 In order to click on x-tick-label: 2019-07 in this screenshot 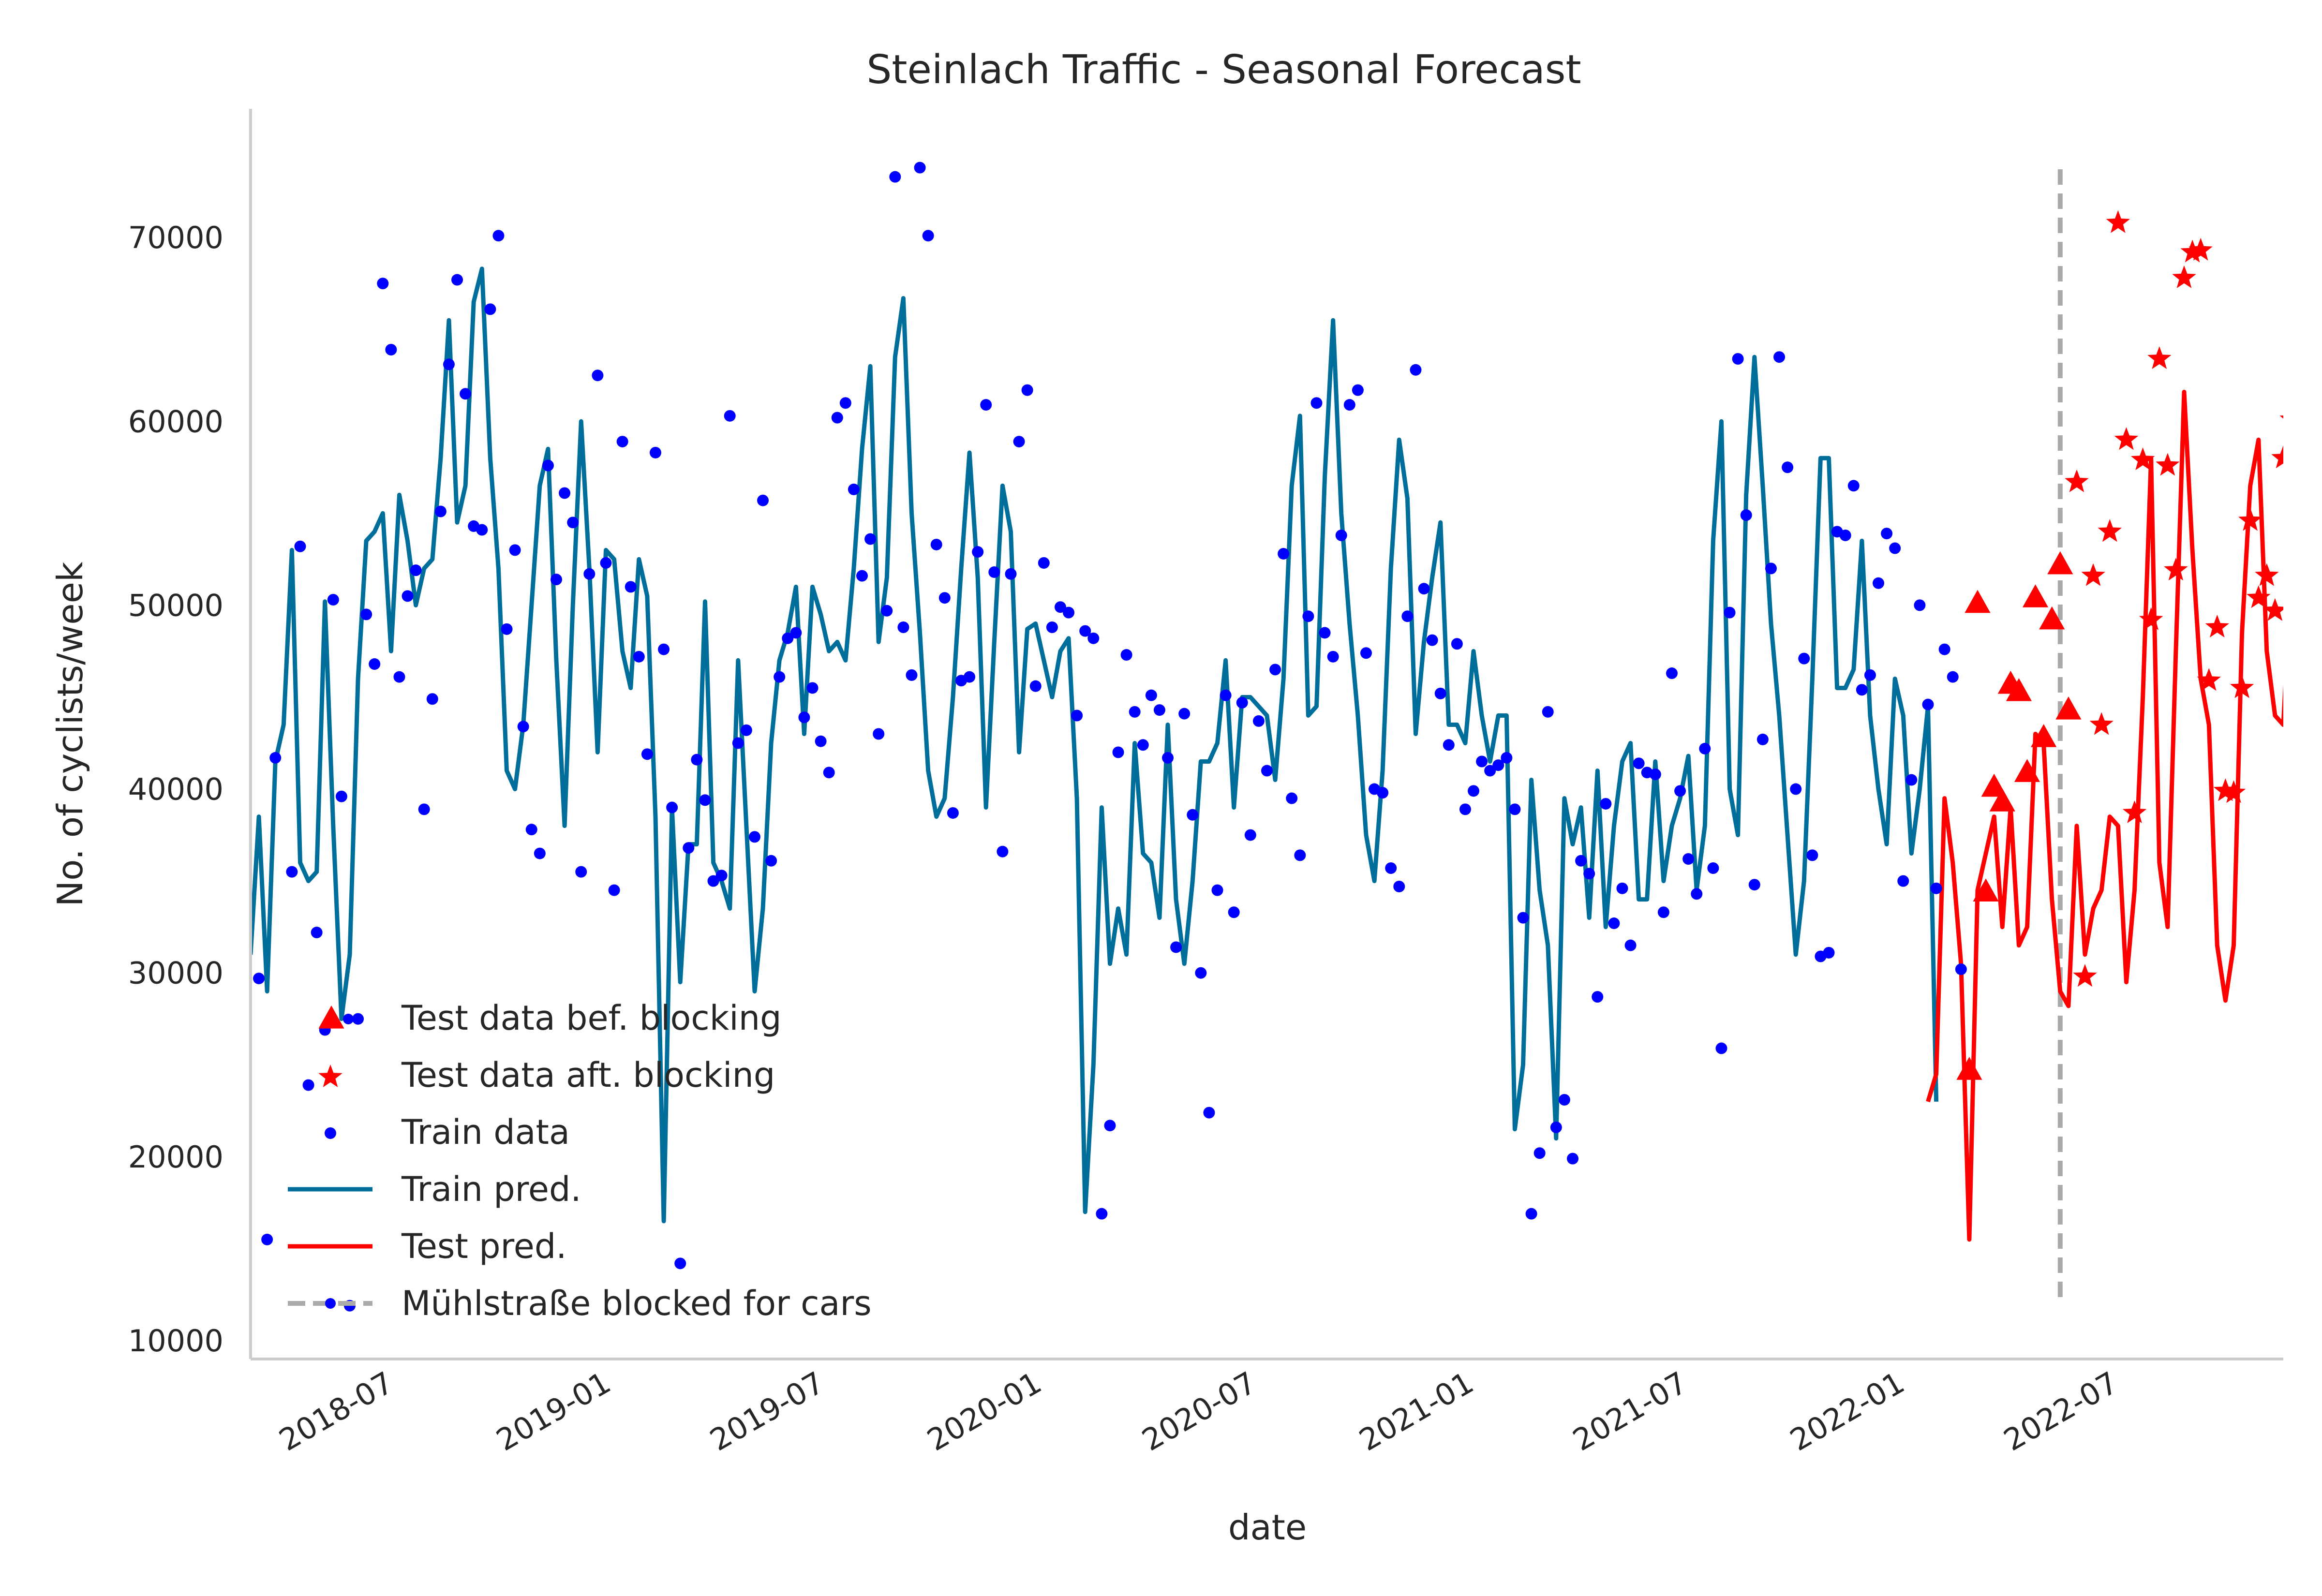, I will do `click(767, 1411)`.